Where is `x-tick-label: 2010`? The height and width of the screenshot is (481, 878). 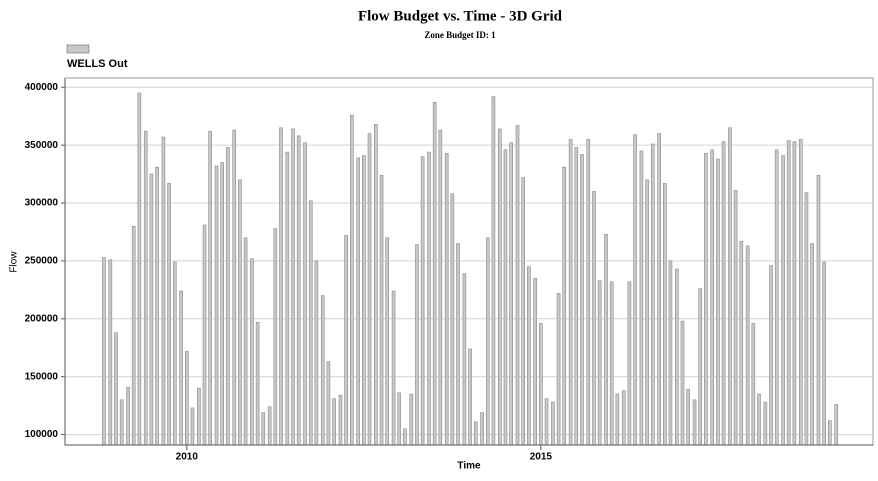 x-tick-label: 2010 is located at coordinates (187, 457).